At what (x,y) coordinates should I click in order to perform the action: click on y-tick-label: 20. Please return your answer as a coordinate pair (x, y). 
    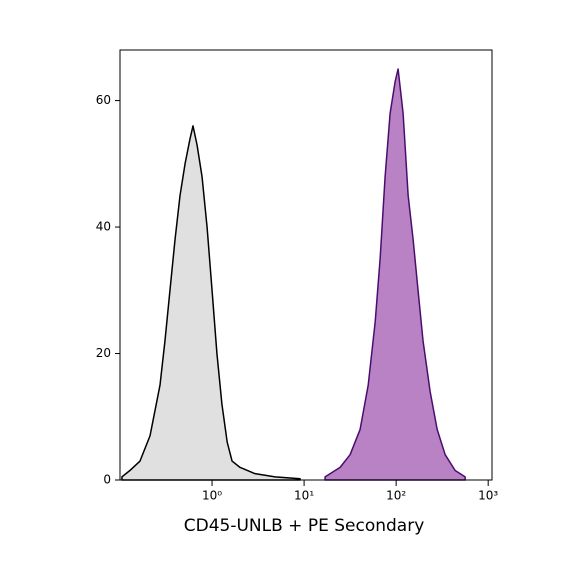
    Looking at the image, I should click on (103, 353).